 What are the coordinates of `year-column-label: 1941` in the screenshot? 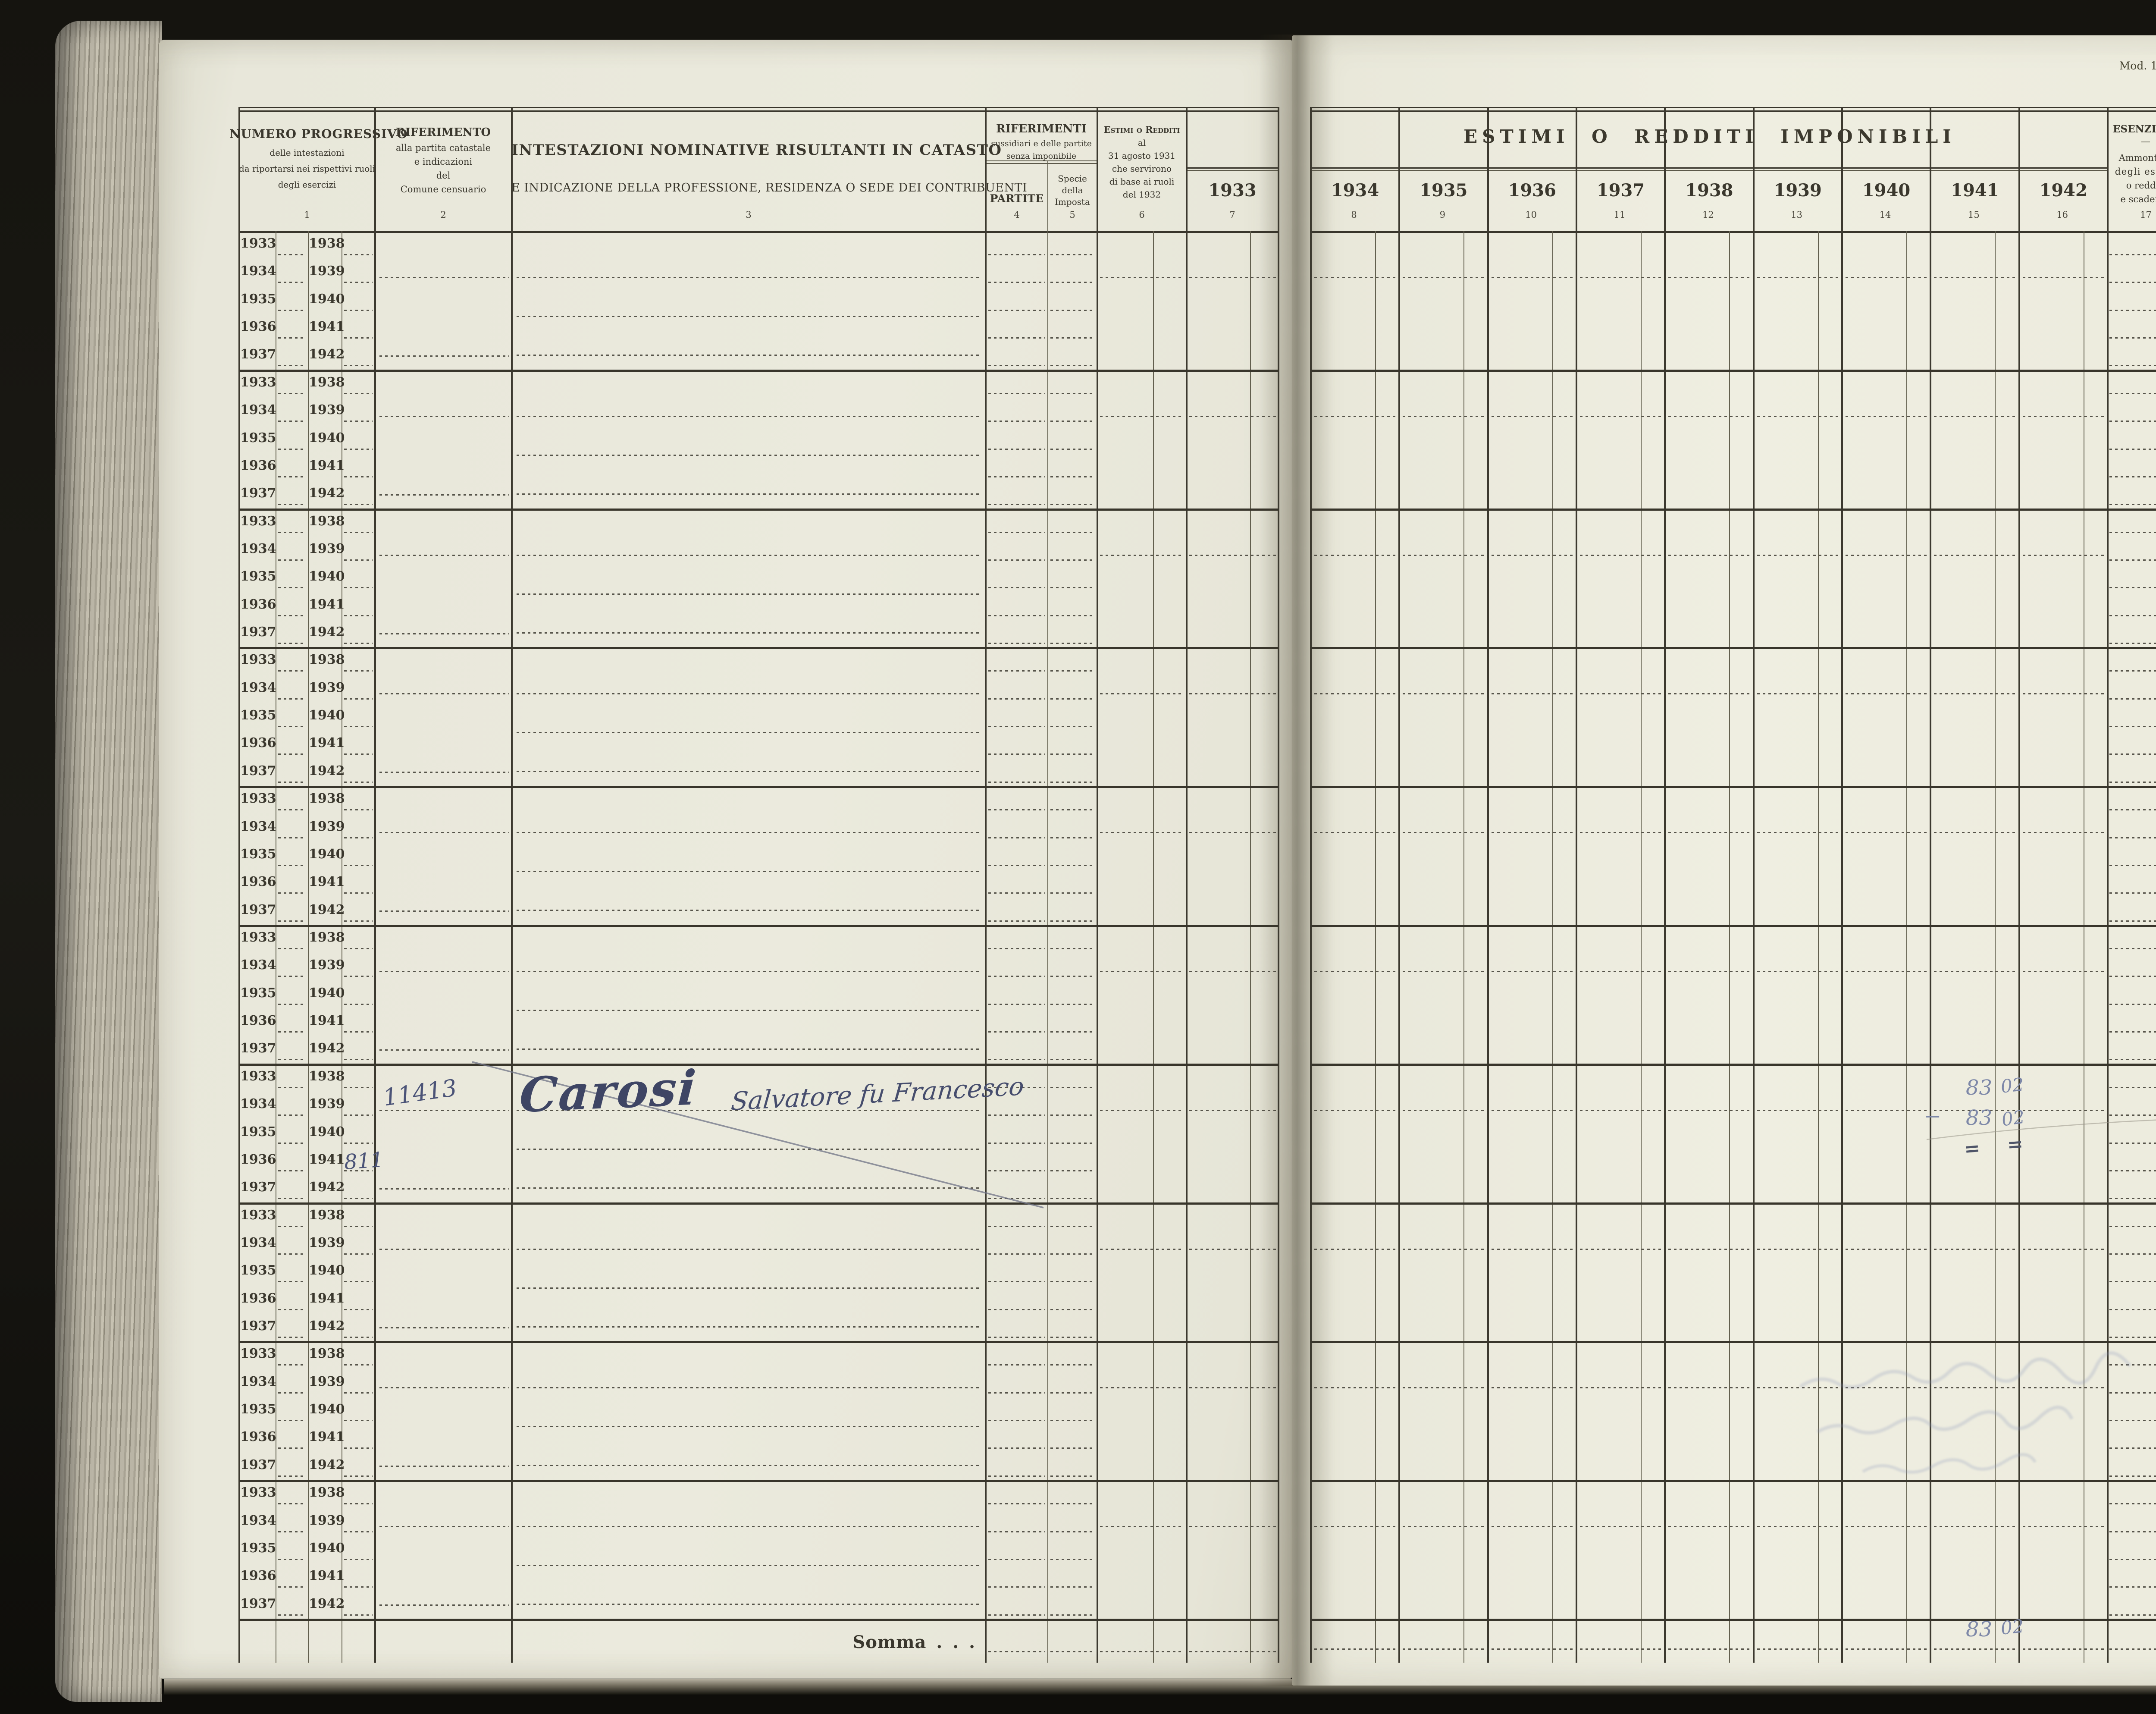 It's located at (1975, 191).